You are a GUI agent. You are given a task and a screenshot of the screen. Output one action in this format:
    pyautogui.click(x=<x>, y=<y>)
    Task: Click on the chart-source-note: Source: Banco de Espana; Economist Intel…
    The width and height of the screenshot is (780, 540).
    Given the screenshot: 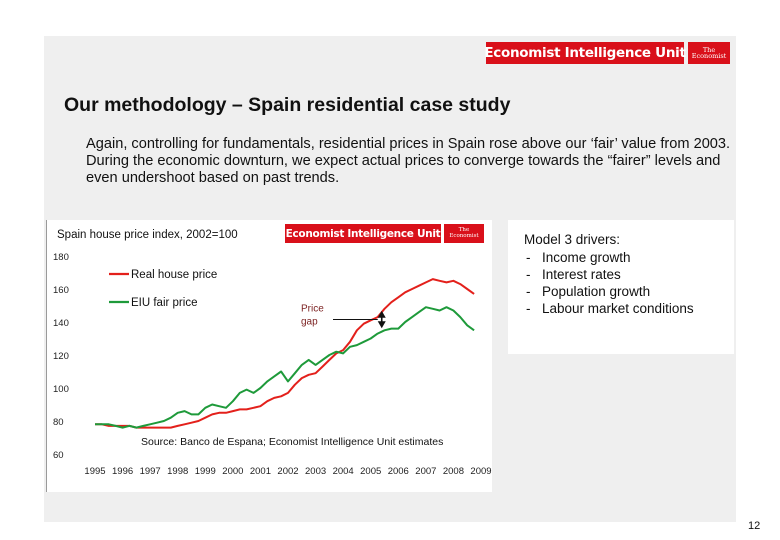 What is the action you would take?
    pyautogui.click(x=292, y=442)
    